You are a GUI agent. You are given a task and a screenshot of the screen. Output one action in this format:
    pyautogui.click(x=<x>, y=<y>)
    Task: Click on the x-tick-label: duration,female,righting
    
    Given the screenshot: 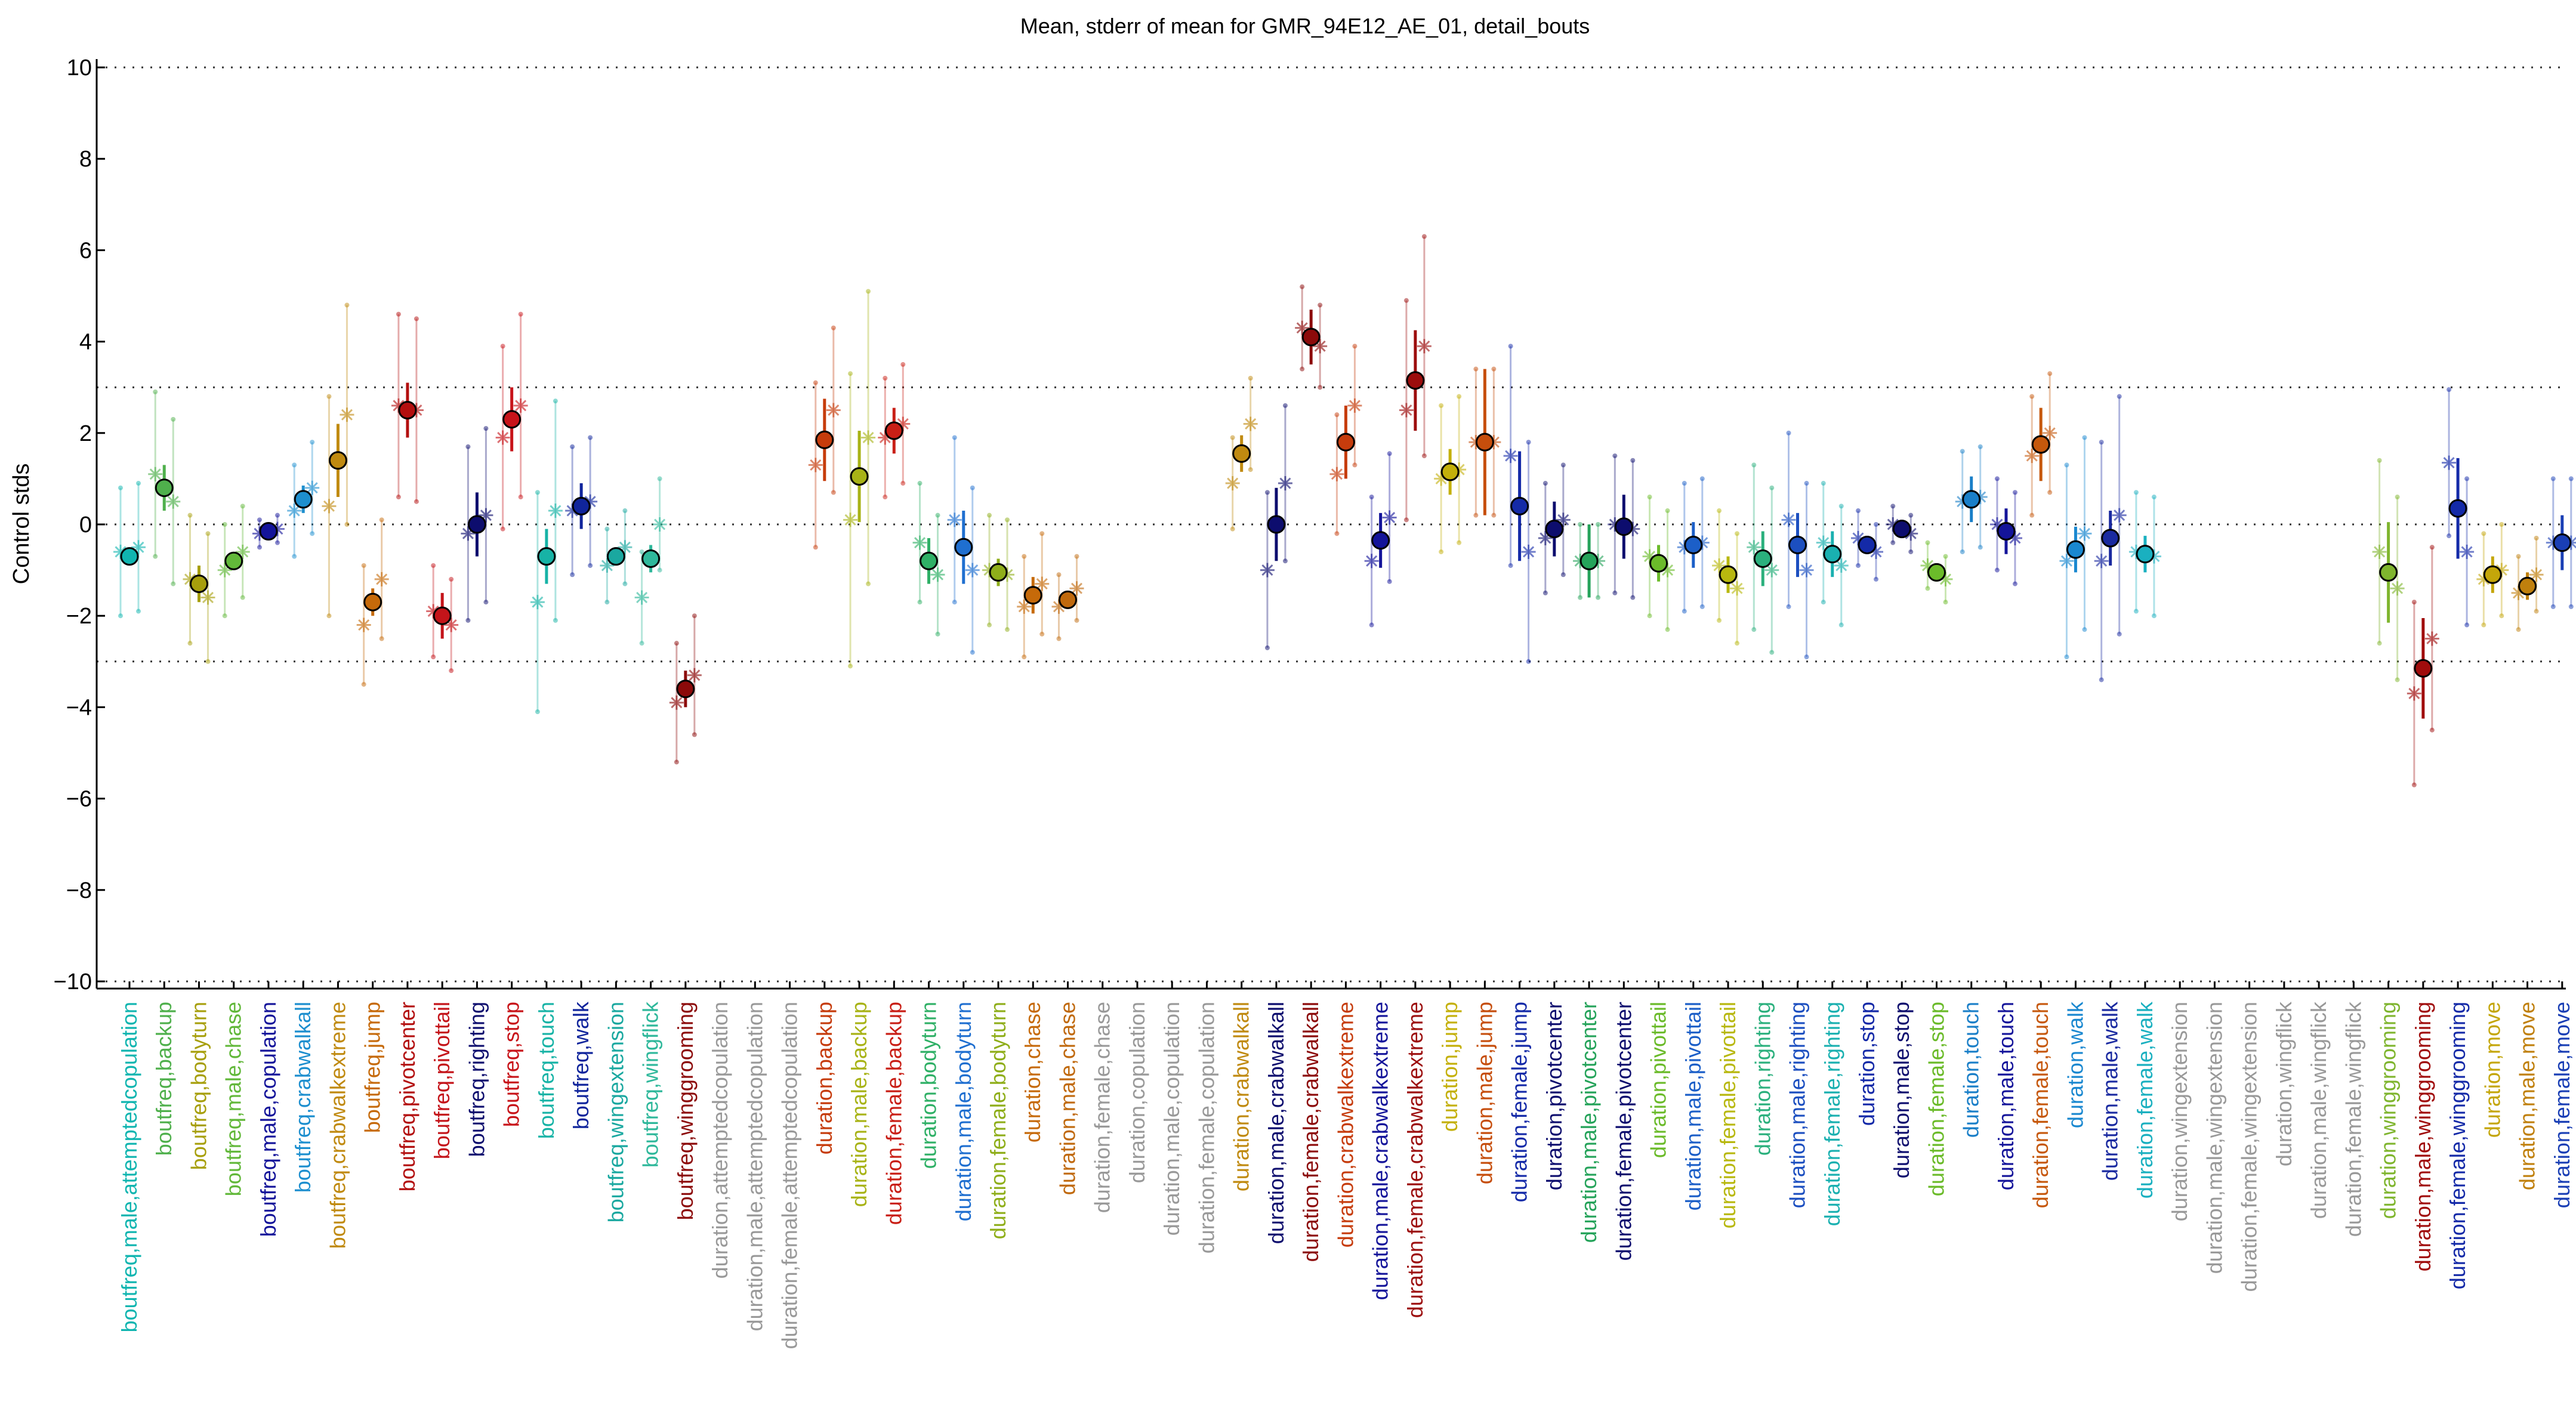 What is the action you would take?
    pyautogui.click(x=1832, y=1114)
    